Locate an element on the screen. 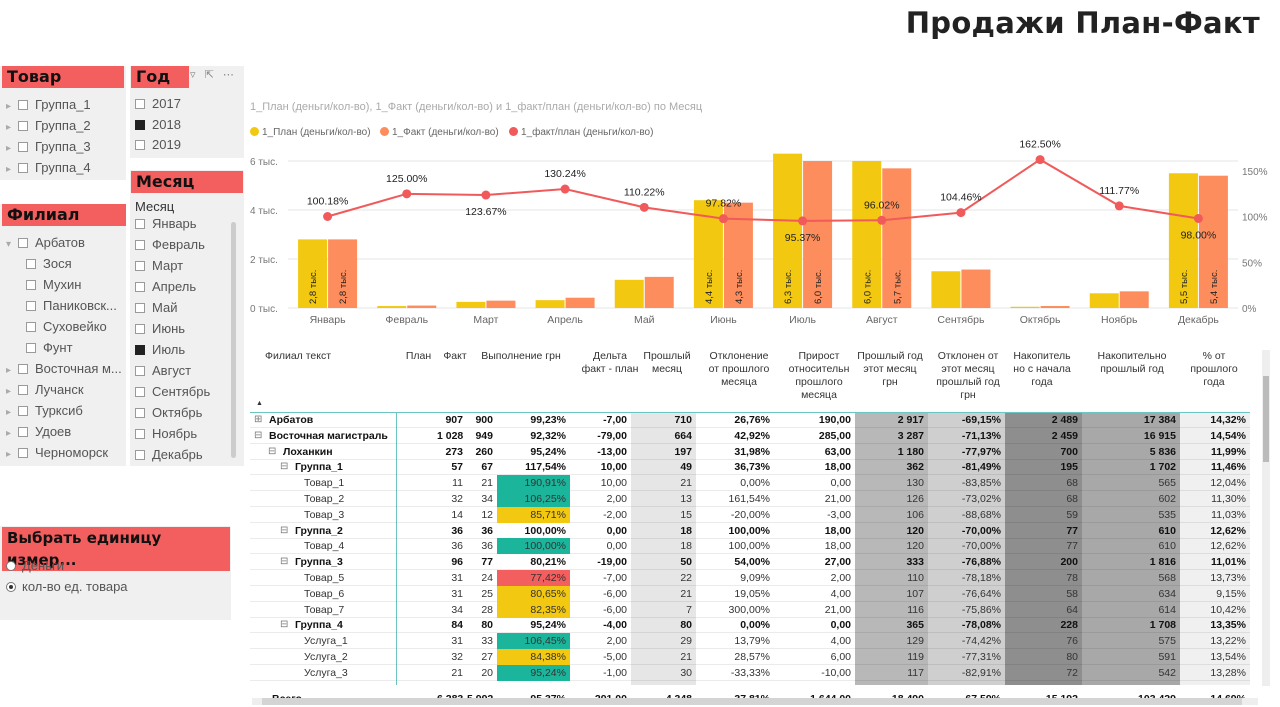  slicer-unit-option: кол-во ед. товара is located at coordinates (67, 587).